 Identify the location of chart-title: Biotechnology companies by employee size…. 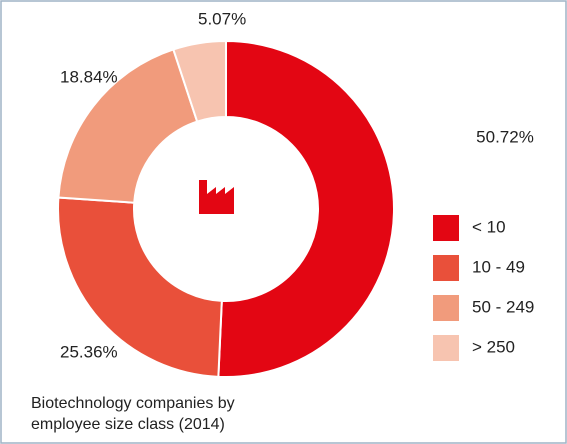
(133, 414).